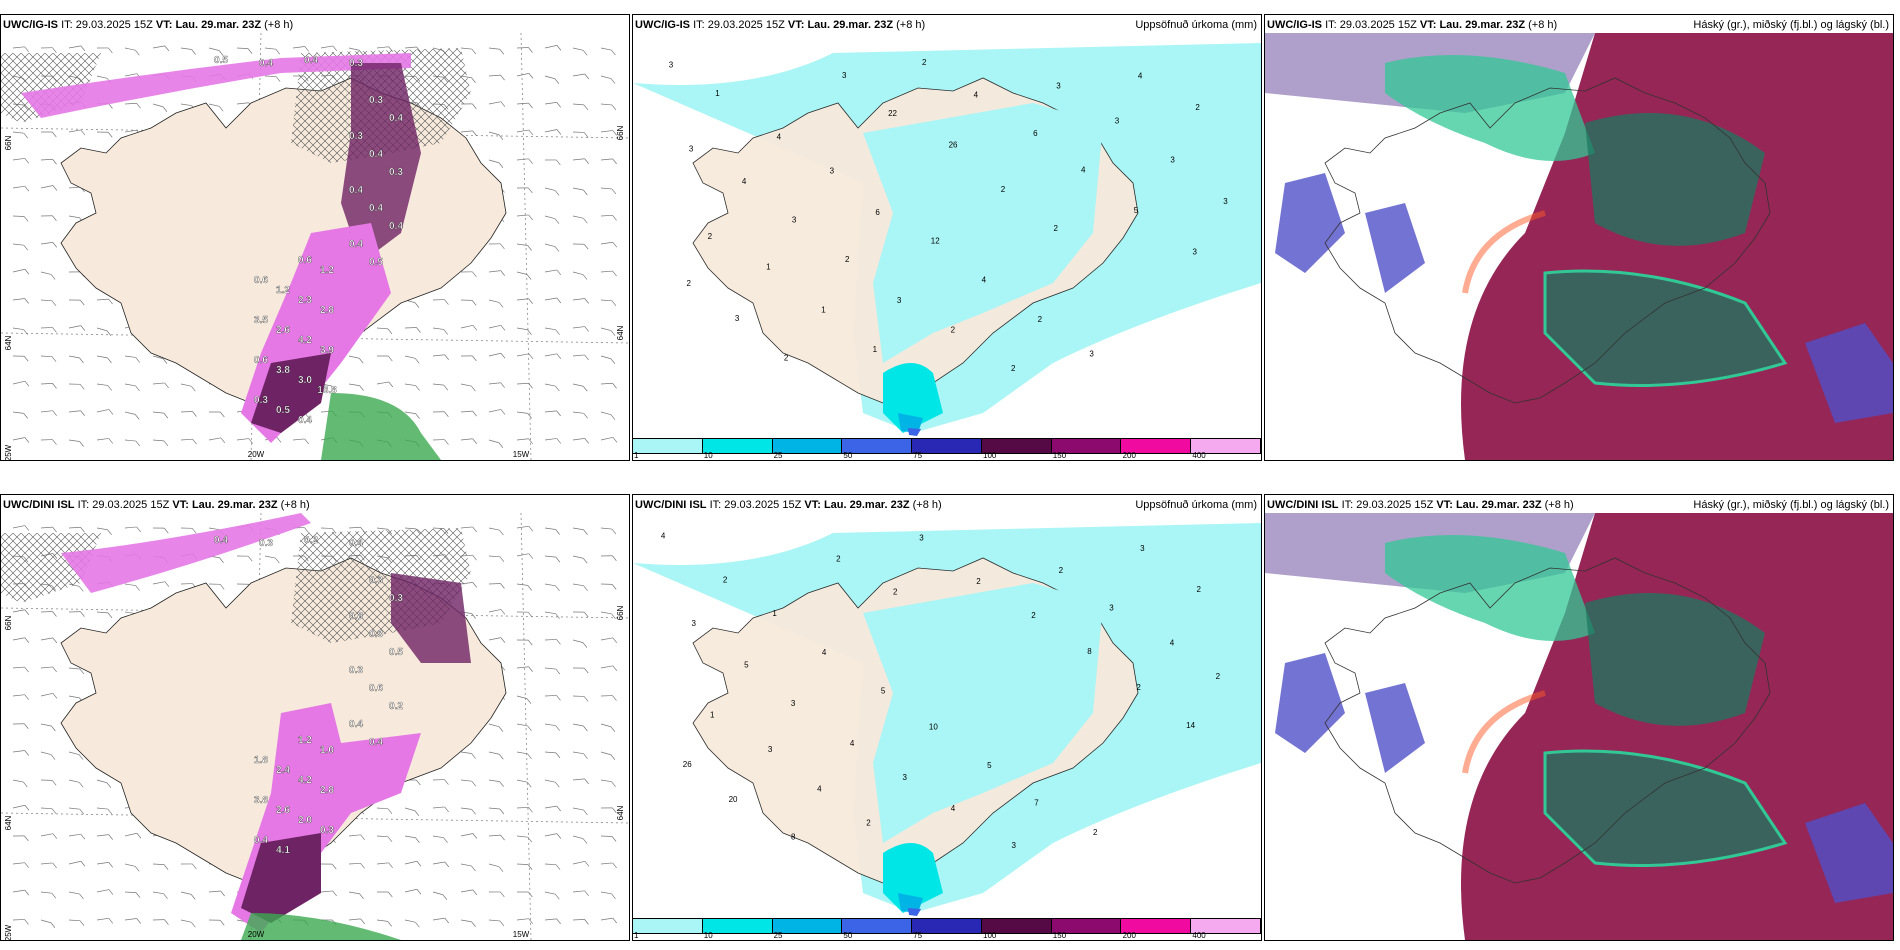  Describe the element at coordinates (1395, 728) in the screenshot. I see `low-cloud` at that location.